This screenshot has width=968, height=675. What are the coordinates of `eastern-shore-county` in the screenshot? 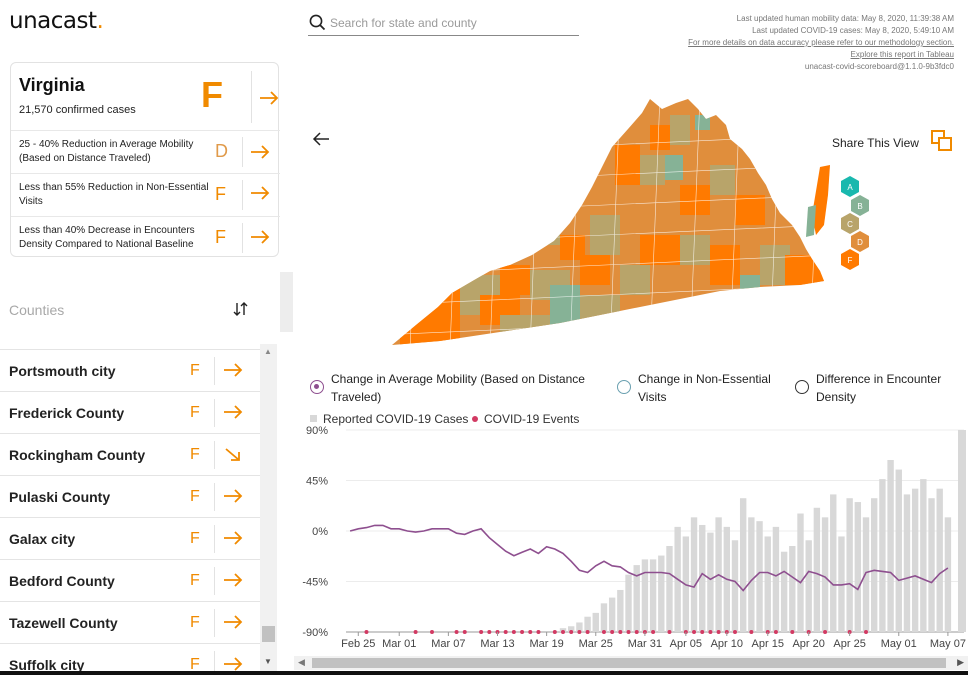 It's located at (811, 221).